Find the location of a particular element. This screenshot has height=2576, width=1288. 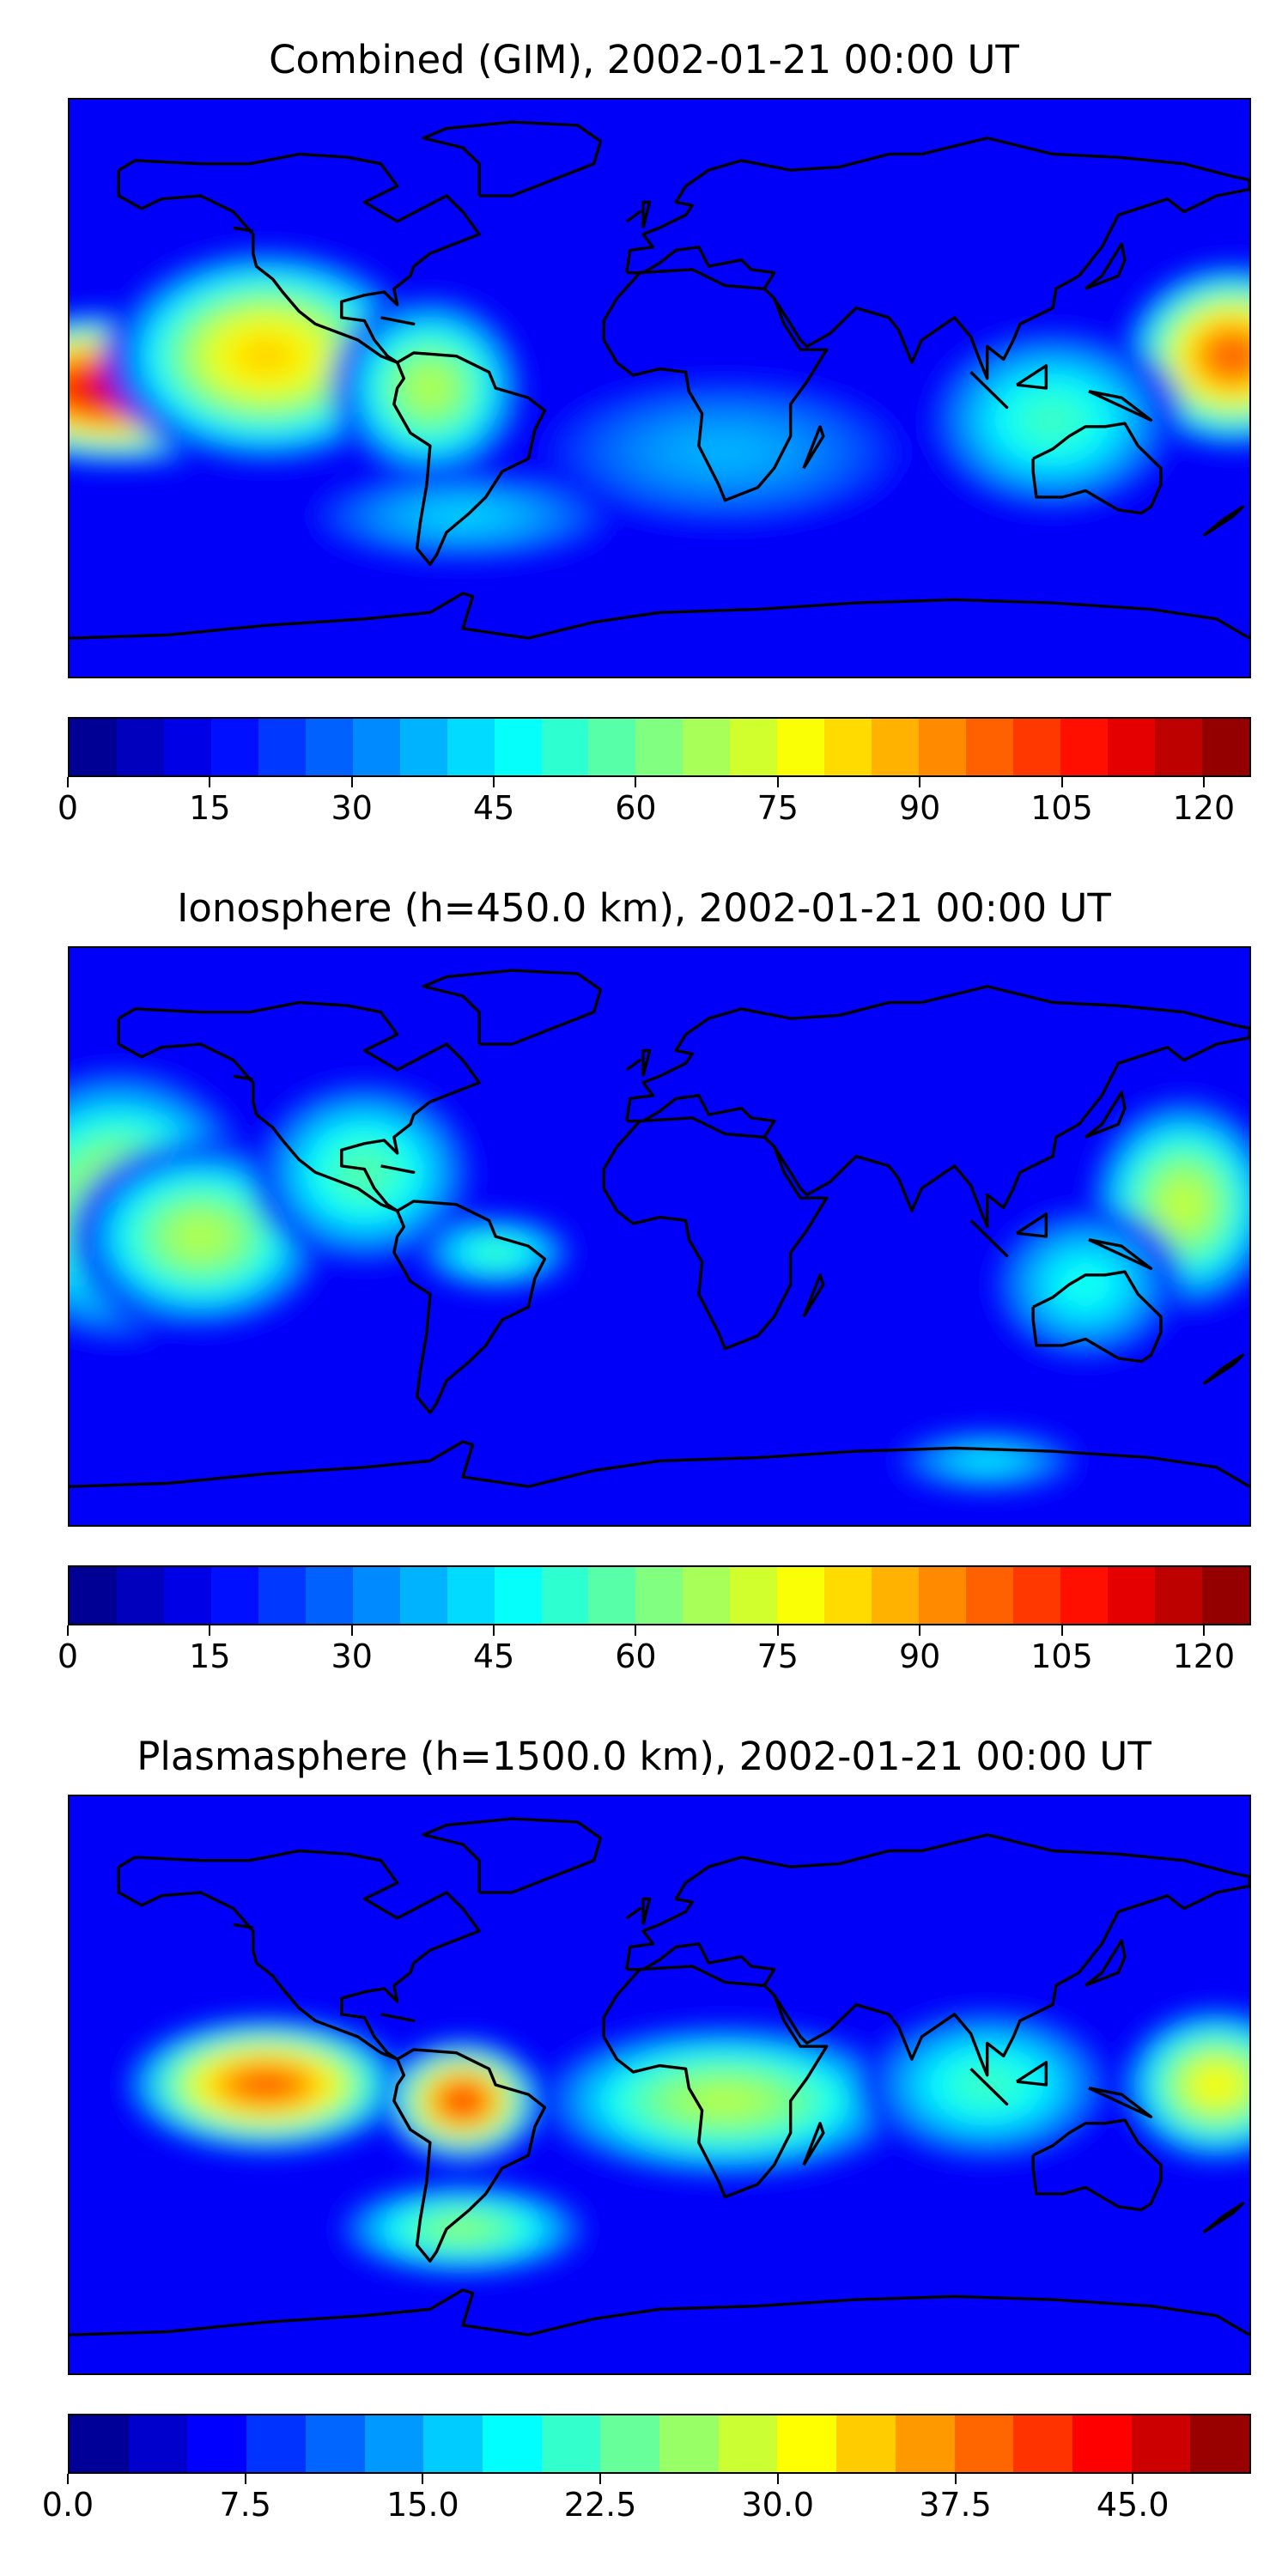

colorbar-tick-label: 45.0 is located at coordinates (1133, 2505).